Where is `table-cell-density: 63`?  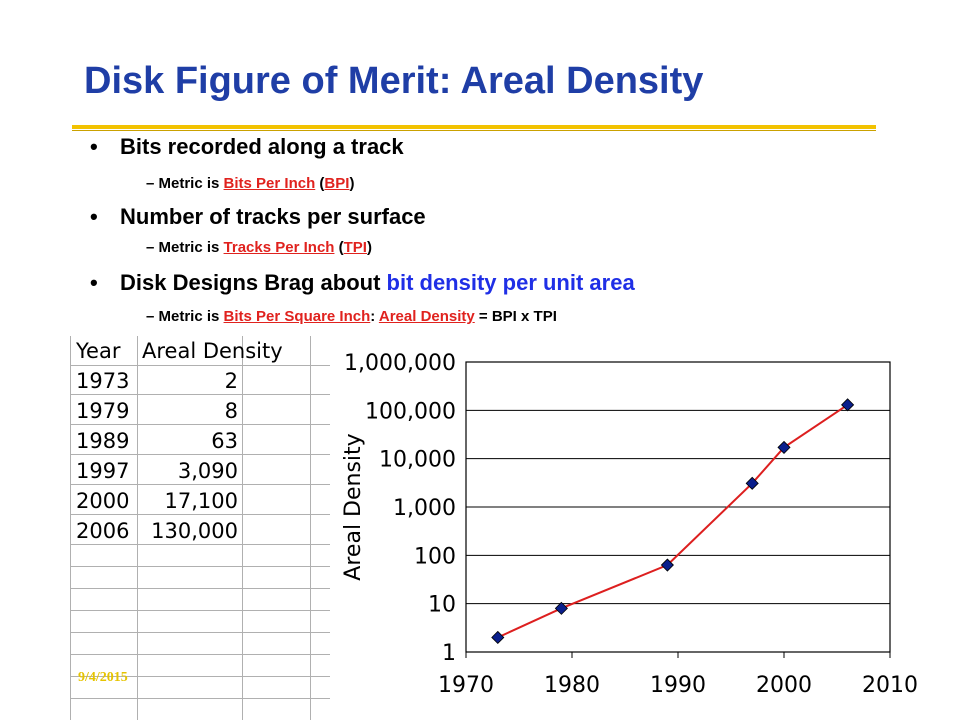 table-cell-density: 63 is located at coordinates (224, 441).